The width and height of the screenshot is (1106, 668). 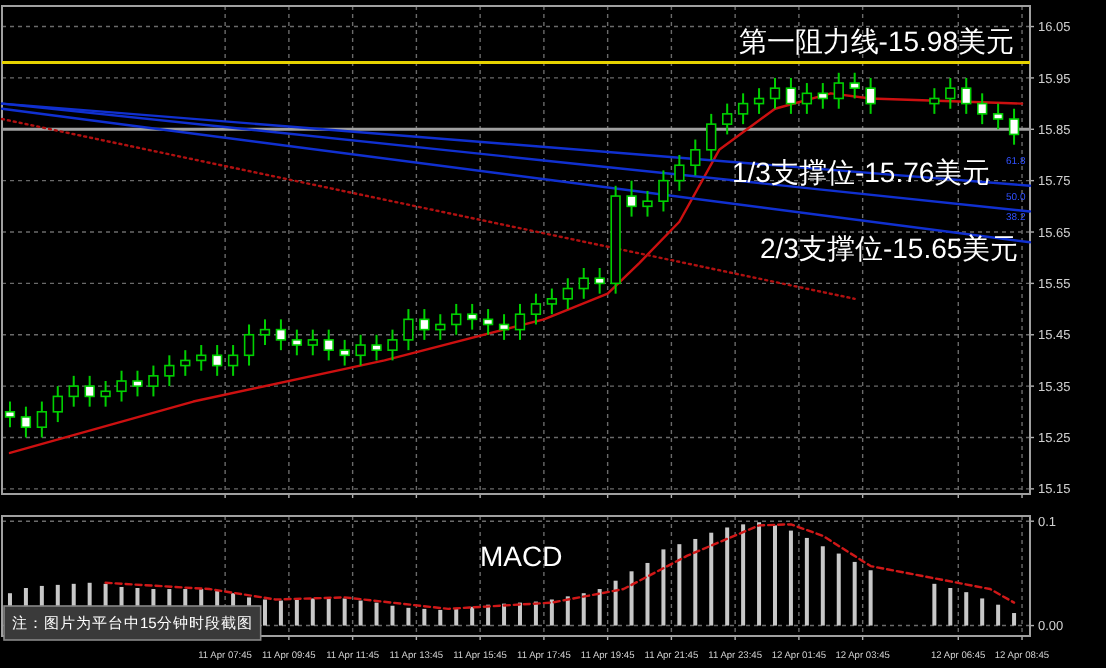 What do you see at coordinates (521, 556) in the screenshot?
I see `annotation: MACD` at bounding box center [521, 556].